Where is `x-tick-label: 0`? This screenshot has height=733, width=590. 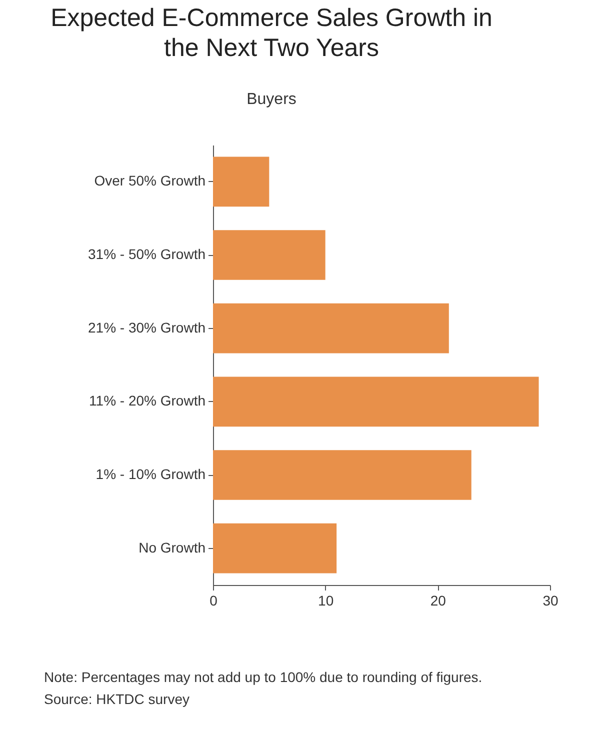
x-tick-label: 0 is located at coordinates (214, 600).